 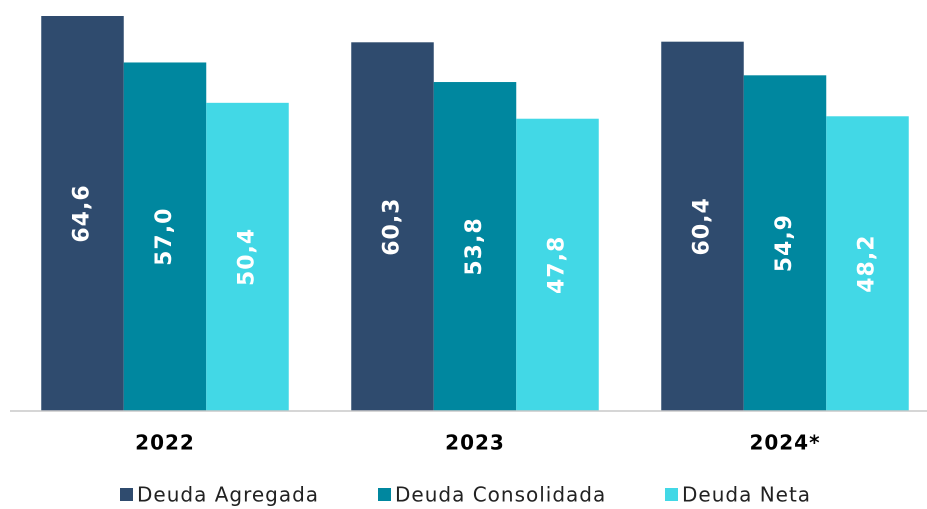 What do you see at coordinates (165, 443) in the screenshot?
I see `x-tick-label: 2022` at bounding box center [165, 443].